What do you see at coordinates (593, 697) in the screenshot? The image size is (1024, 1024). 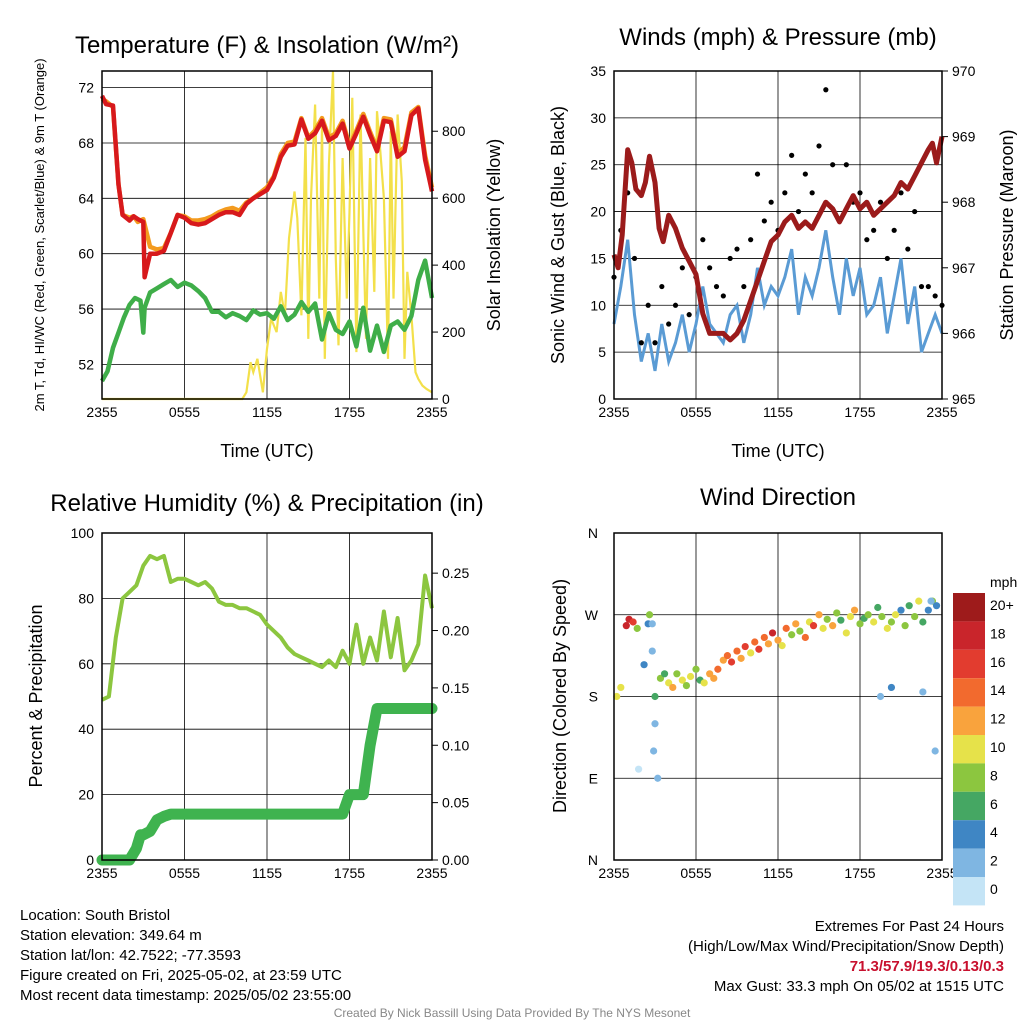 I see `direction-label: S` at bounding box center [593, 697].